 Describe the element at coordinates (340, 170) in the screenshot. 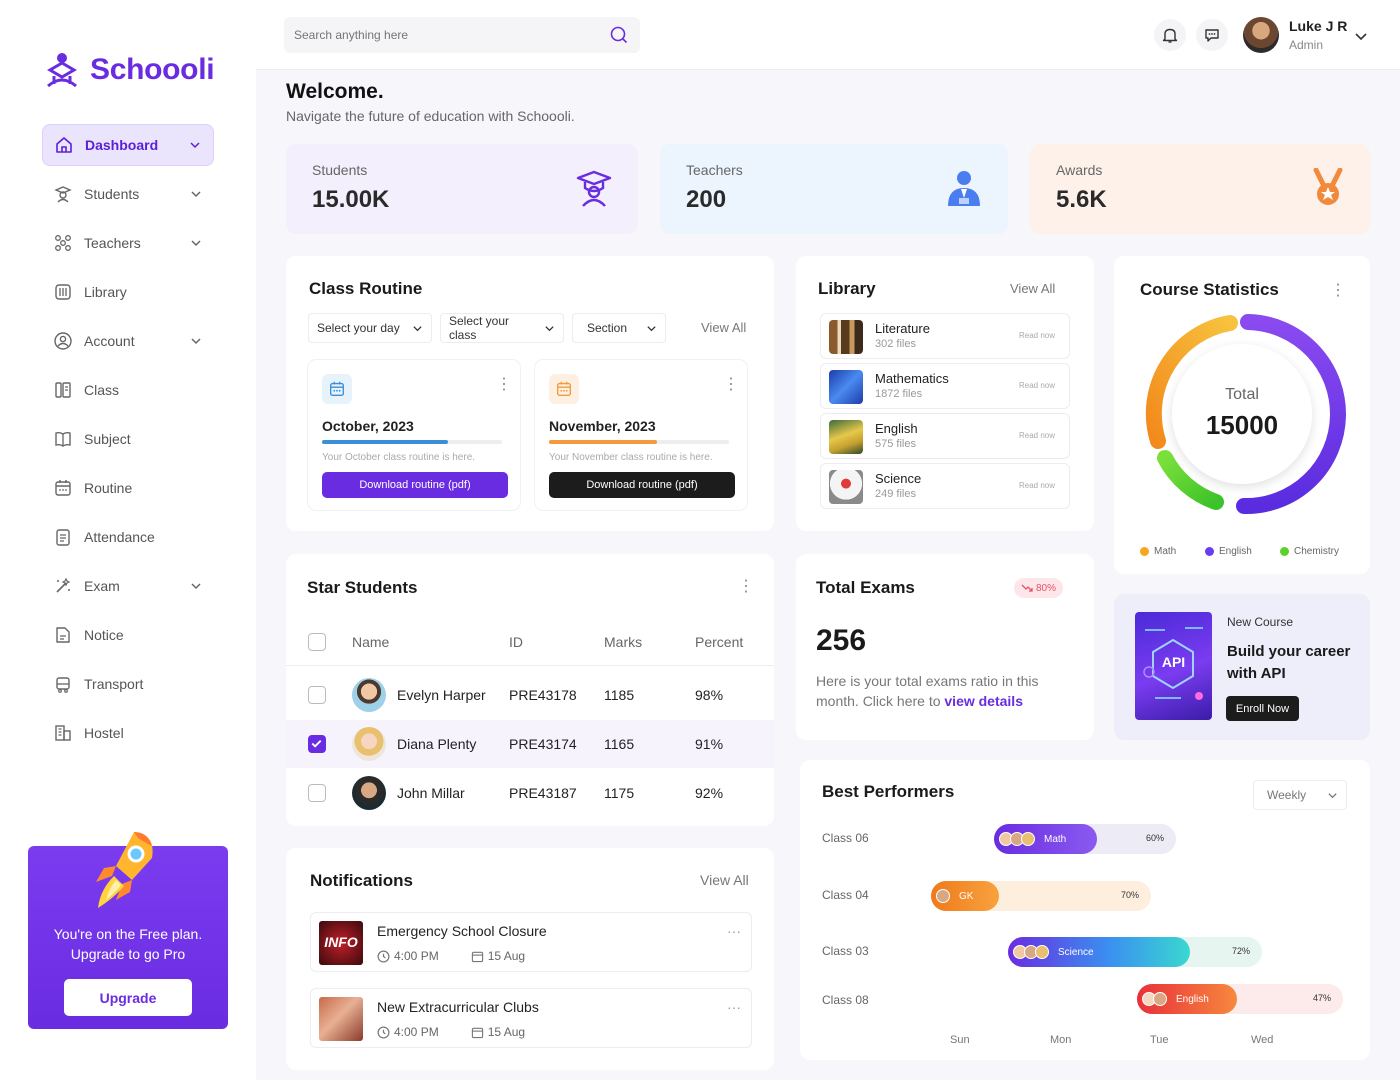

I see `stat-label: Students` at that location.